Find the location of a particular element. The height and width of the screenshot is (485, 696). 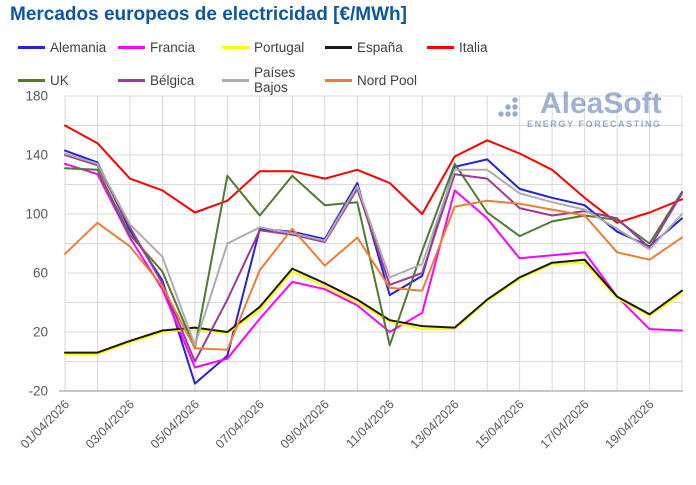

legend-item-italia: Italia is located at coordinates (557, 47).